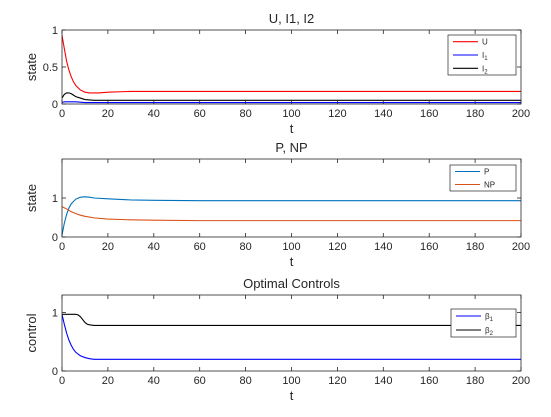  I want to click on y-axis-label: control, so click(31, 332).